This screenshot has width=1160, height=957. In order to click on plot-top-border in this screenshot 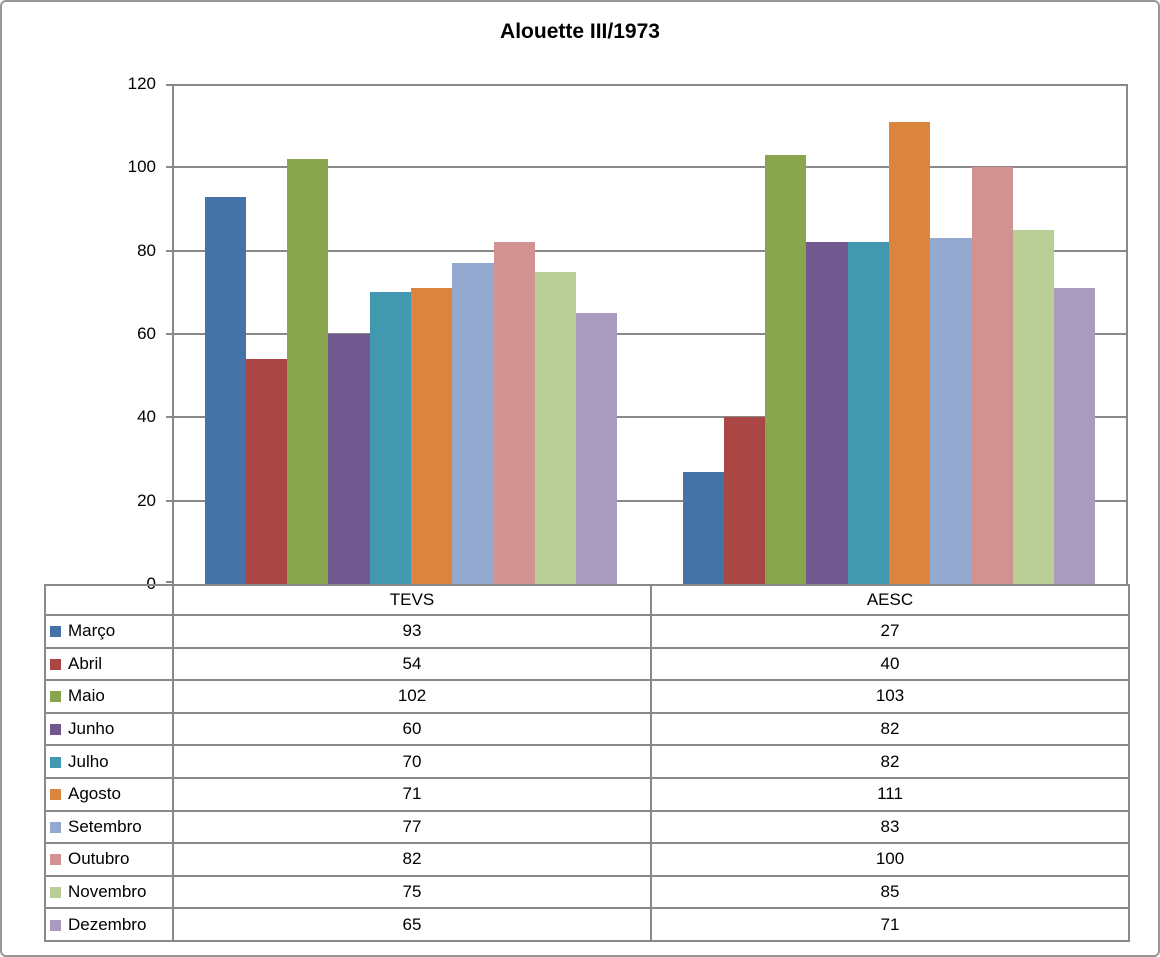, I will do `click(650, 85)`.